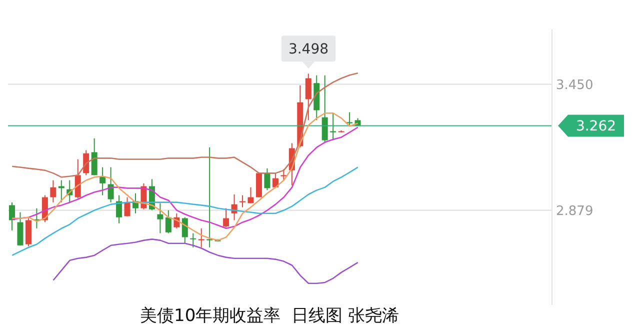 The height and width of the screenshot is (333, 632). I want to click on y-tick-label: 2.879, so click(575, 211).